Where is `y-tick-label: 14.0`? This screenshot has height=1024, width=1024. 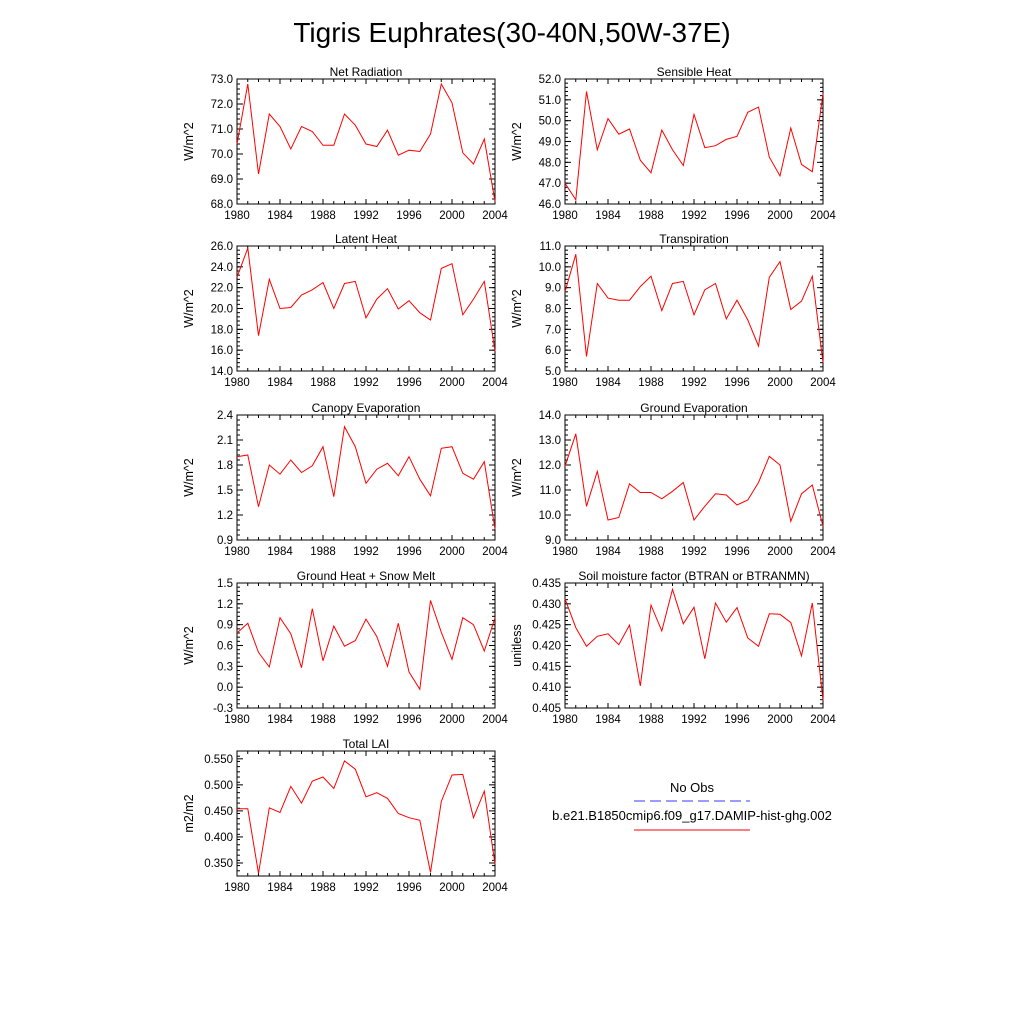 y-tick-label: 14.0 is located at coordinates (222, 372).